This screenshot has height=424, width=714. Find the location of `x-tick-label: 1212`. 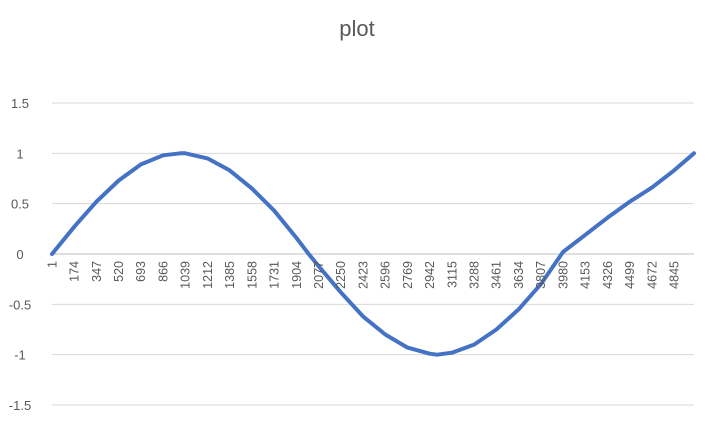

x-tick-label: 1212 is located at coordinates (208, 275).